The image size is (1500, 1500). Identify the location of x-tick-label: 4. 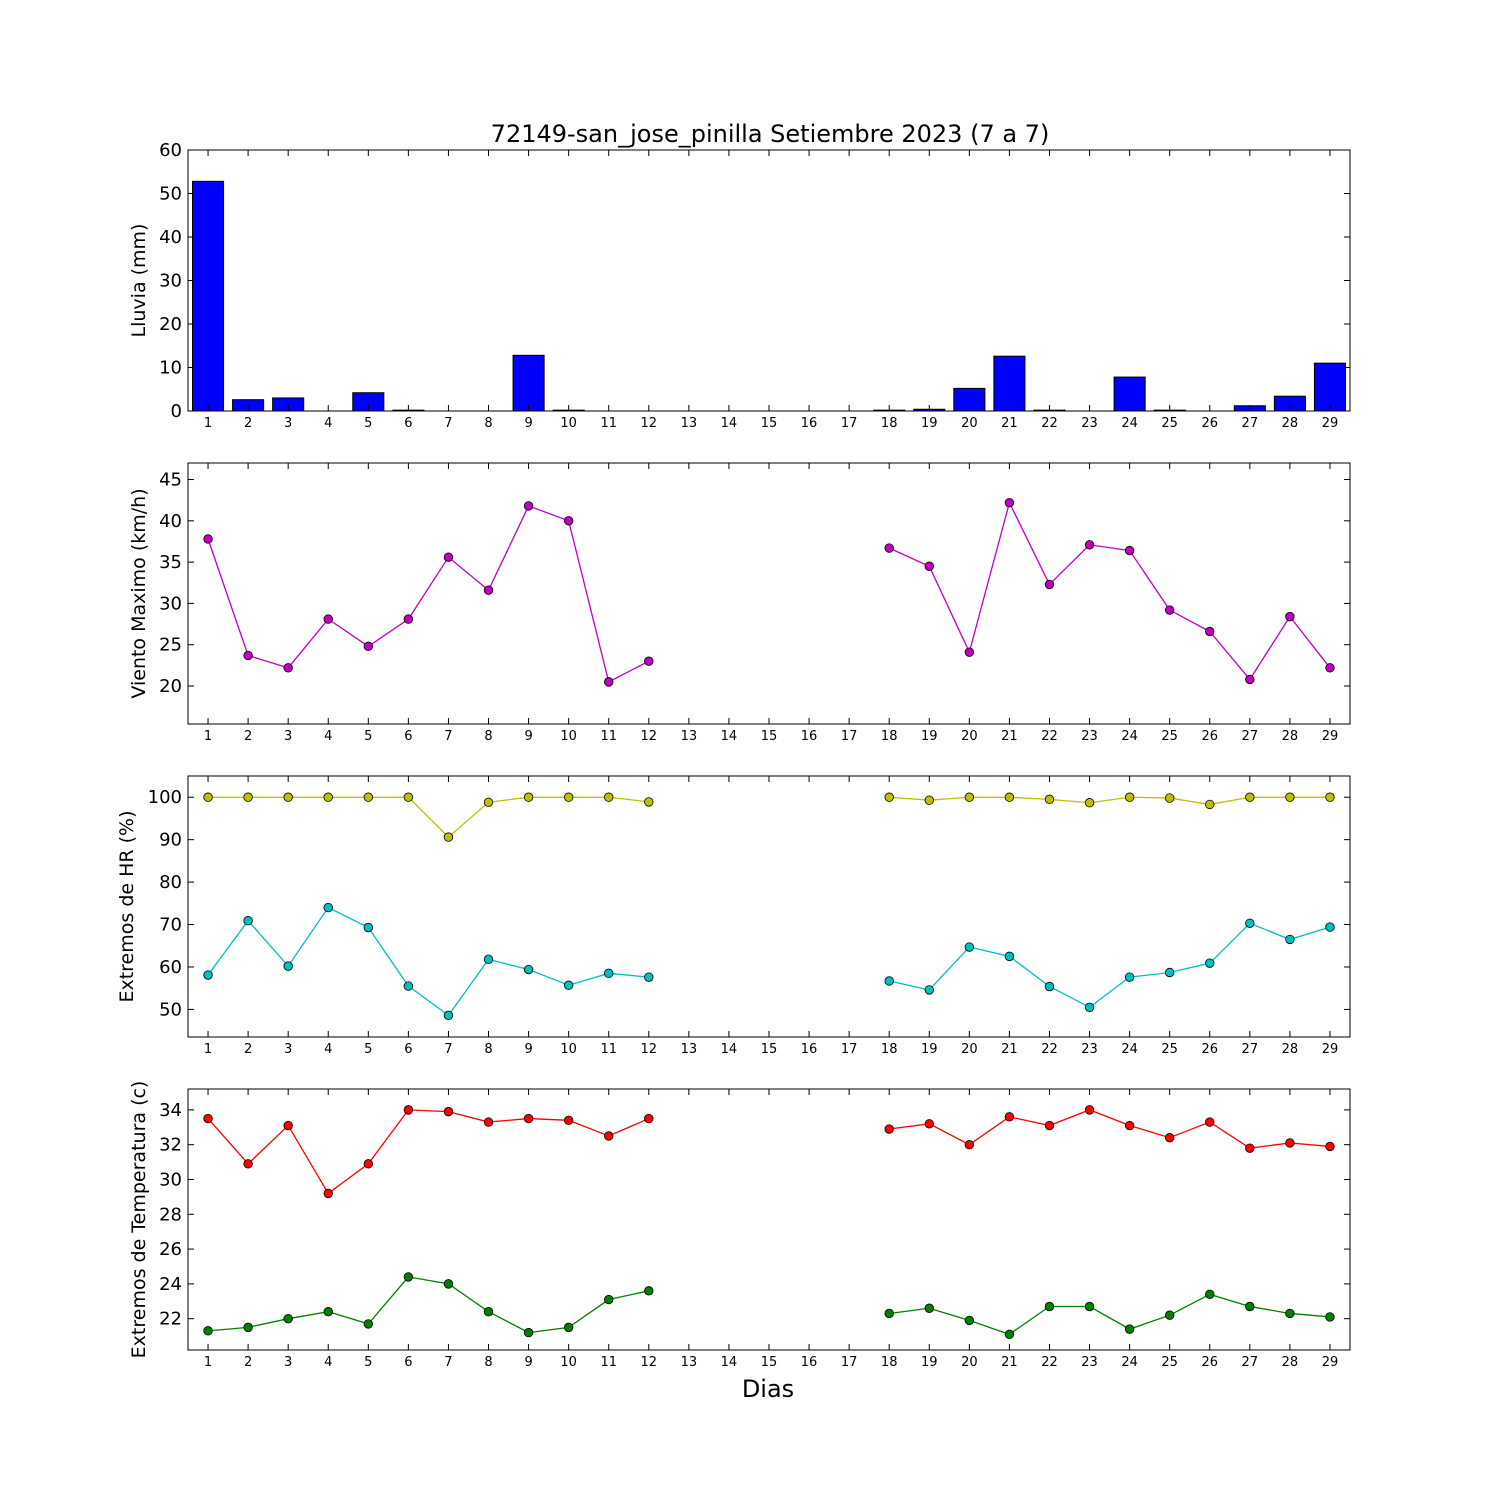
(328, 736).